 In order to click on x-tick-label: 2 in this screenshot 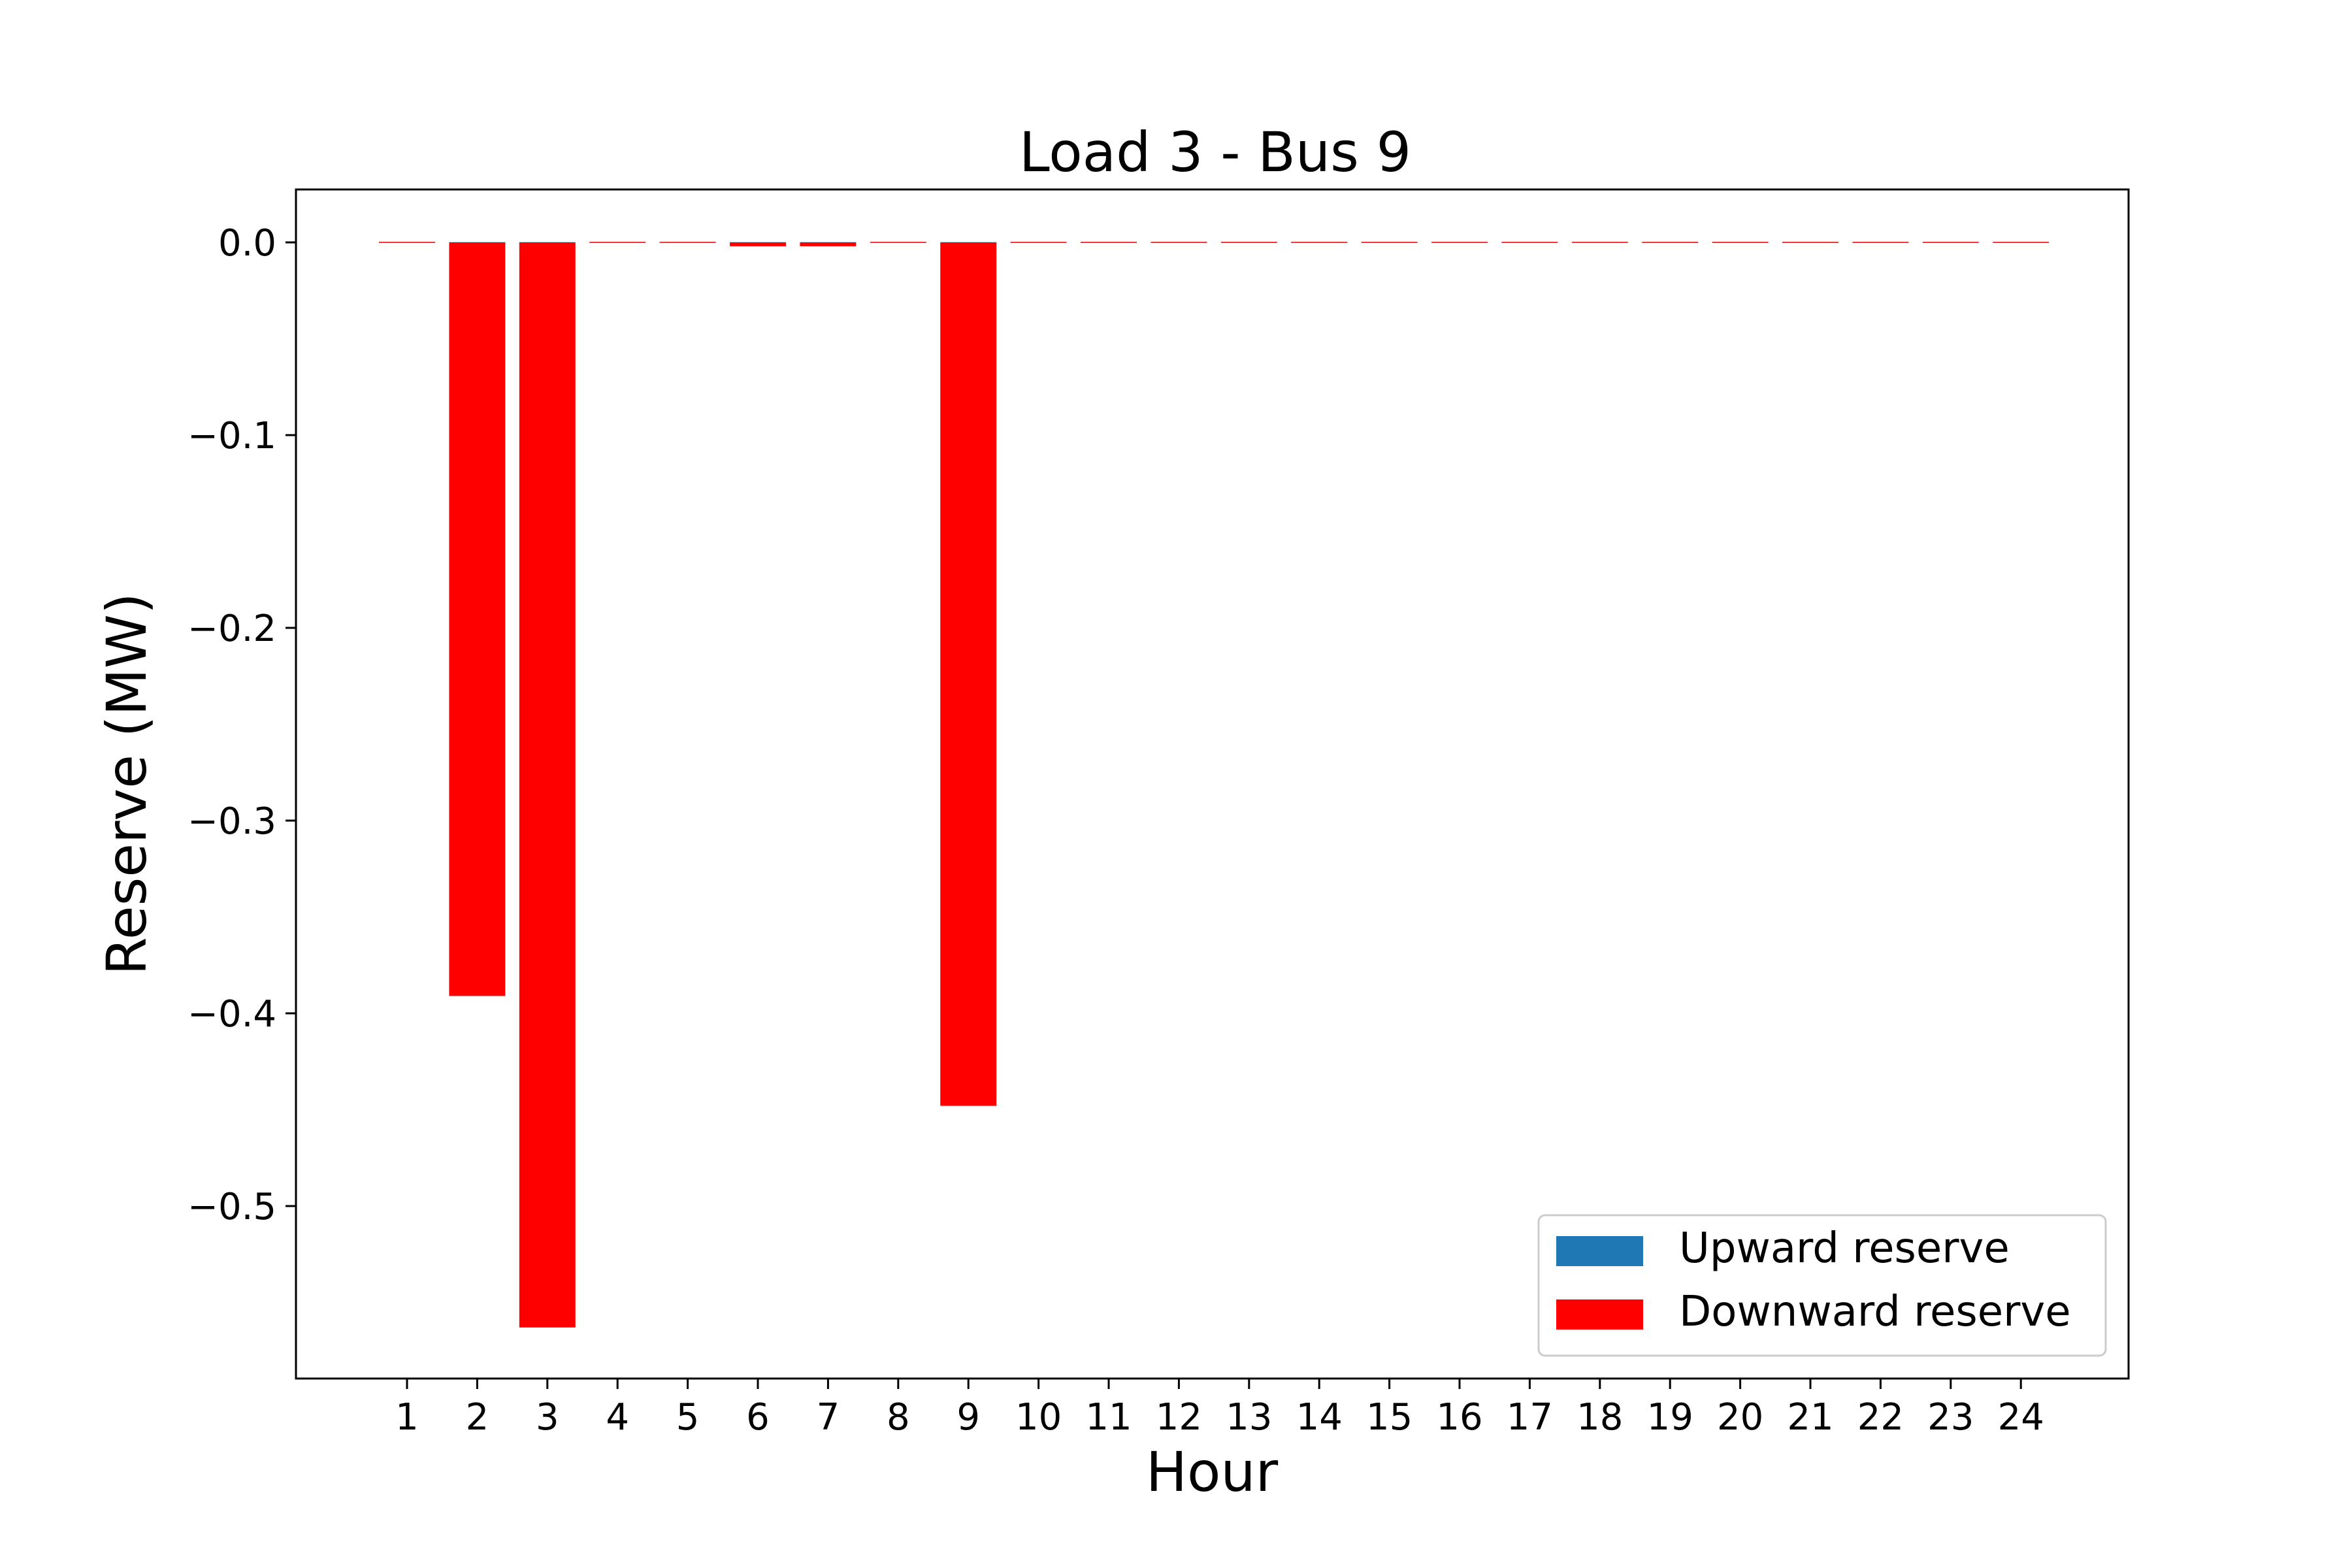, I will do `click(477, 1417)`.